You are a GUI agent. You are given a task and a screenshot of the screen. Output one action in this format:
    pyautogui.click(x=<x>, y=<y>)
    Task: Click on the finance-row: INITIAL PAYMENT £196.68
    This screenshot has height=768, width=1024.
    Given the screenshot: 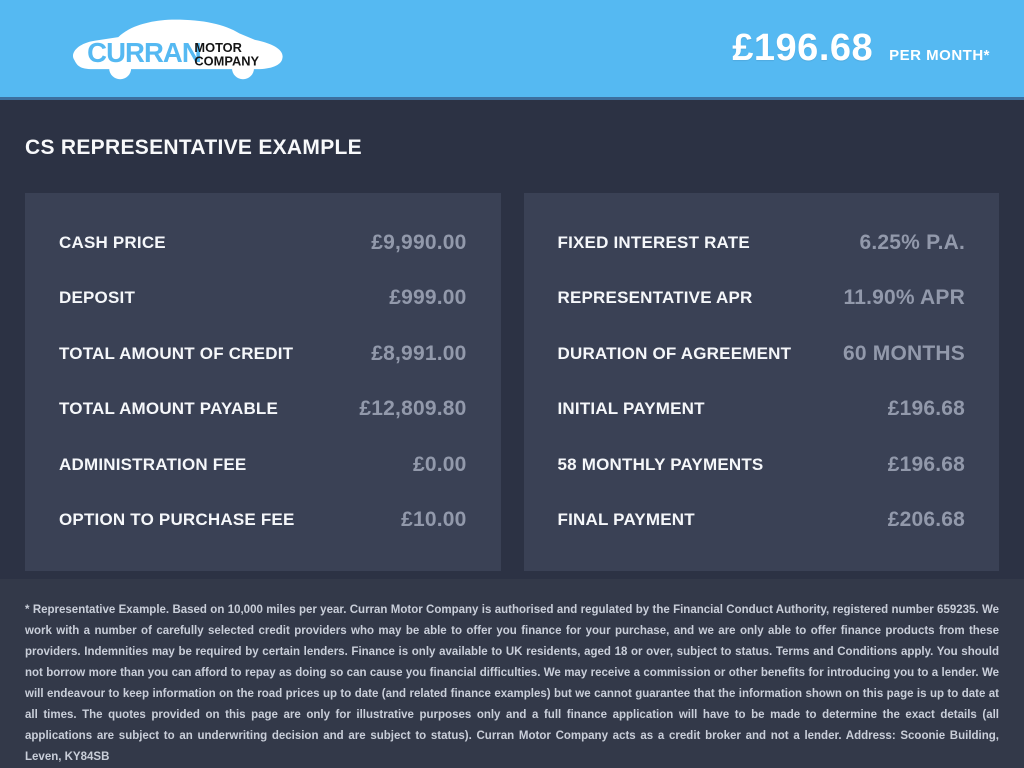 What is the action you would take?
    pyautogui.click(x=762, y=410)
    